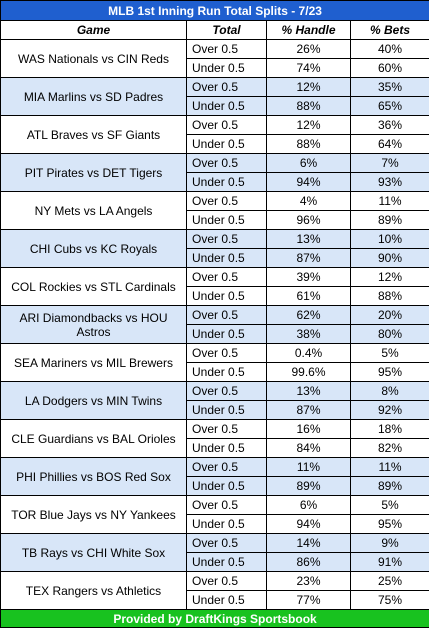 The height and width of the screenshot is (628, 429). Describe the element at coordinates (390, 106) in the screenshot. I see `bets-percent: 65%` at that location.